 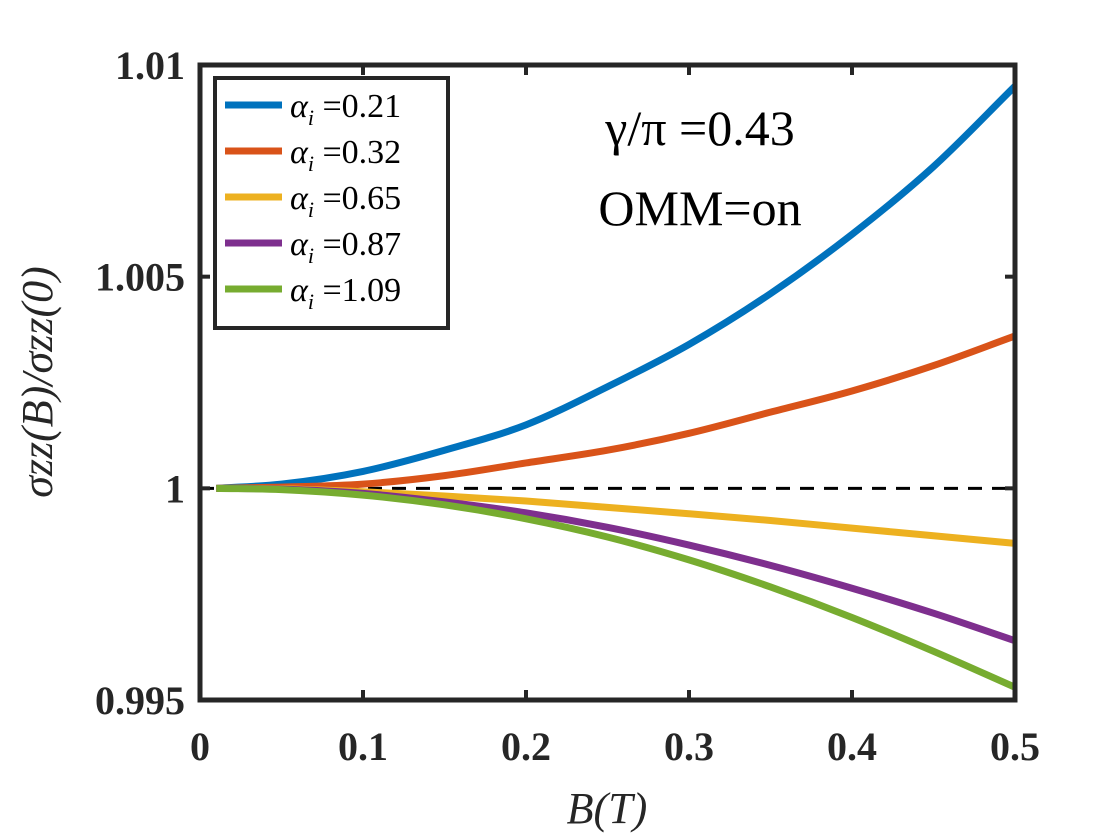 I want to click on annotation-gamma: γ/π =0.43, so click(x=699, y=128).